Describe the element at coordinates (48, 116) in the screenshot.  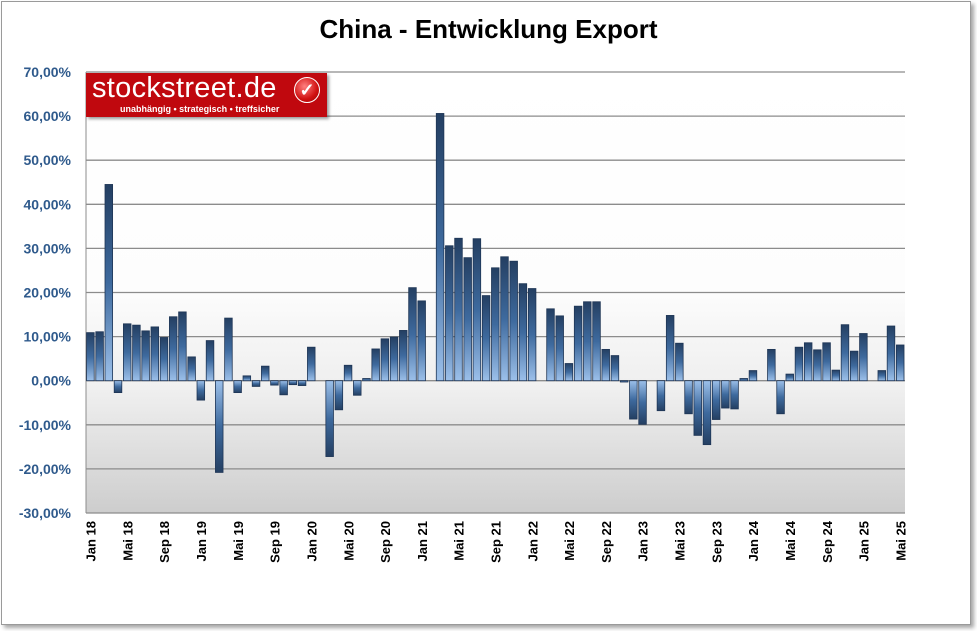
I see `y-tick-label: 60,00%` at that location.